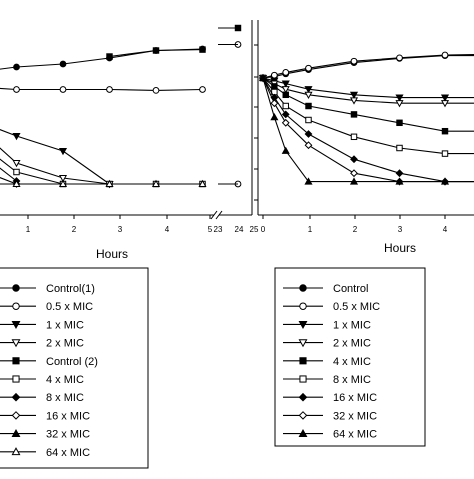 This screenshot has width=474, height=479. What do you see at coordinates (355, 435) in the screenshot?
I see `legend-label: 64 x MIC` at bounding box center [355, 435].